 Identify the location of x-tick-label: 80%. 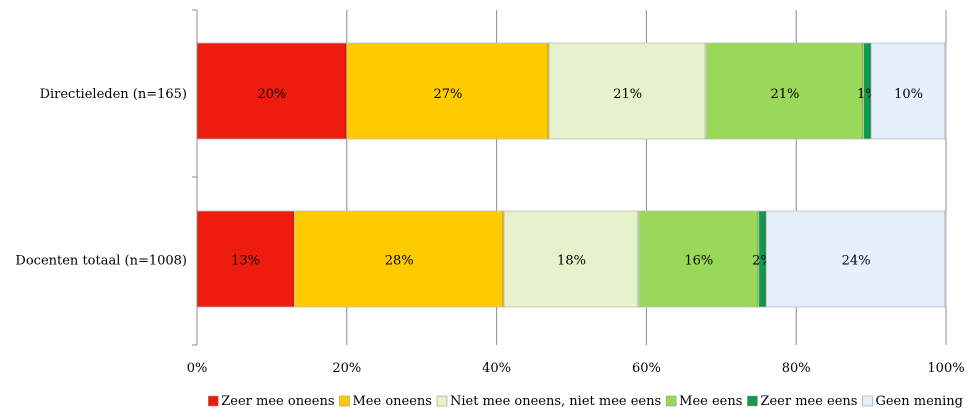
(796, 368).